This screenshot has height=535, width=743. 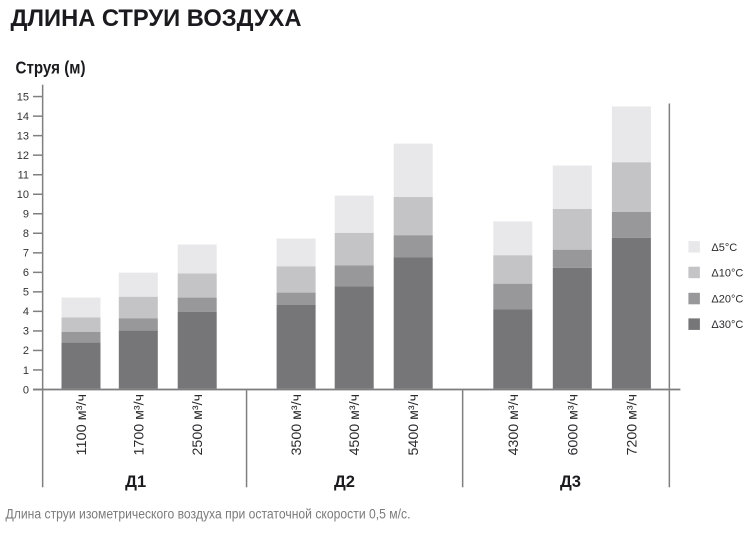 I want to click on svg-text: Д1, so click(x=135, y=482).